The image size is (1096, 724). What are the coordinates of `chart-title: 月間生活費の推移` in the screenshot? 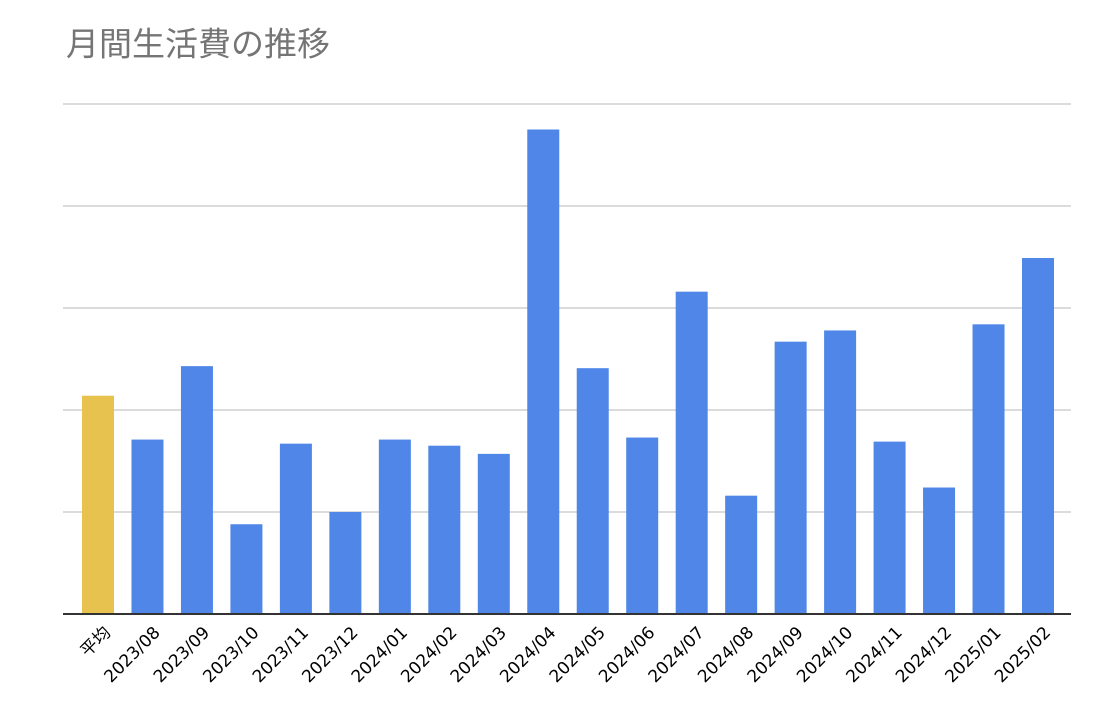 It's located at (198, 44).